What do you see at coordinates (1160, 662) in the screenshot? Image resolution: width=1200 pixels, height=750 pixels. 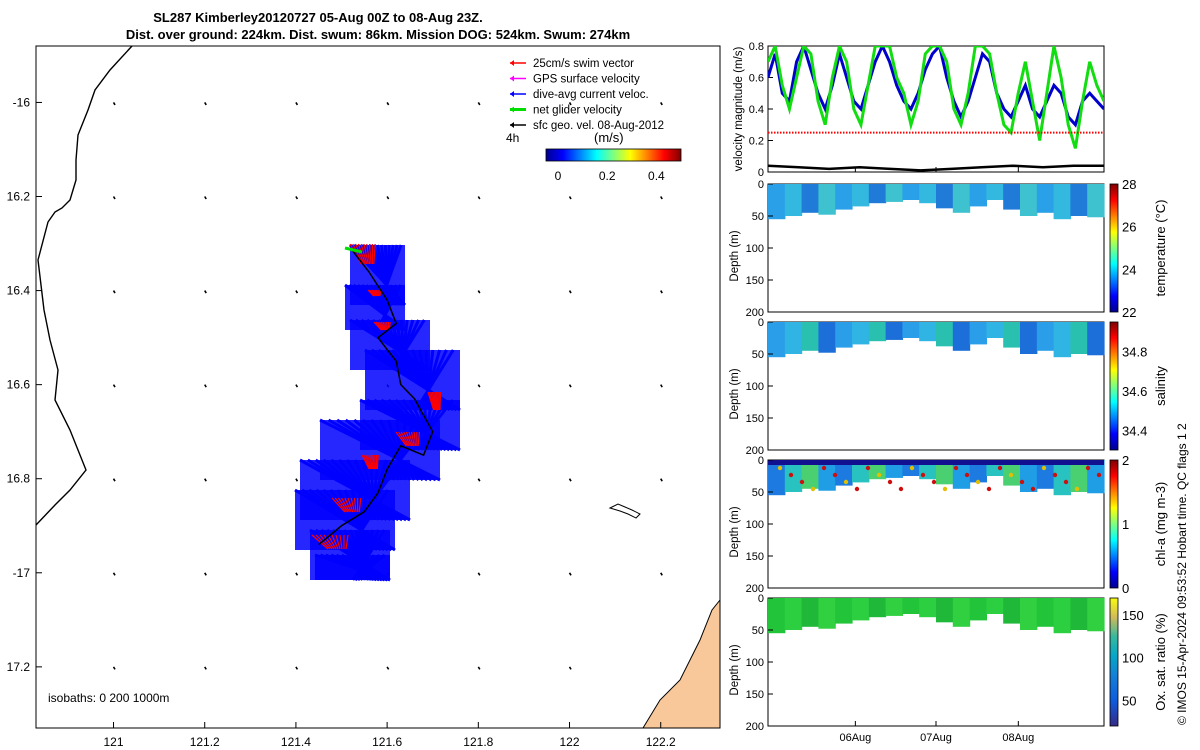 I see `colorbar-label: Ox. sat. ratio (%)` at bounding box center [1160, 662].